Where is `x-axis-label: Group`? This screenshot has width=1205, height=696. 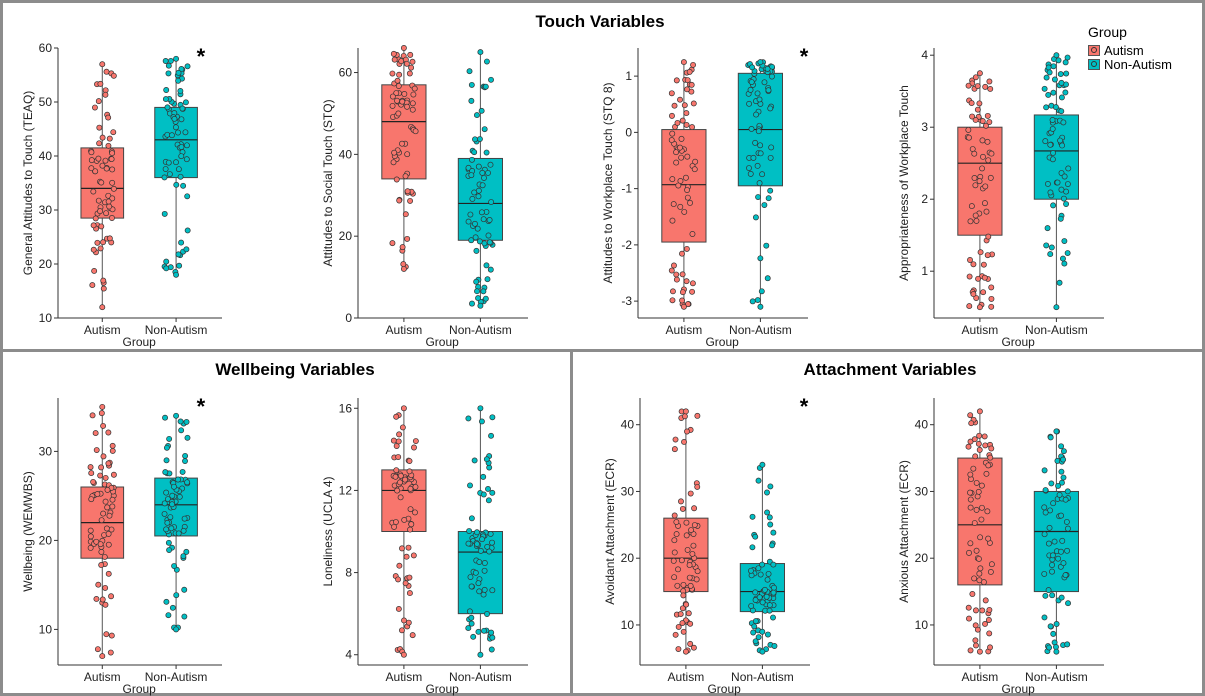 x-axis-label: Group is located at coordinates (442, 689).